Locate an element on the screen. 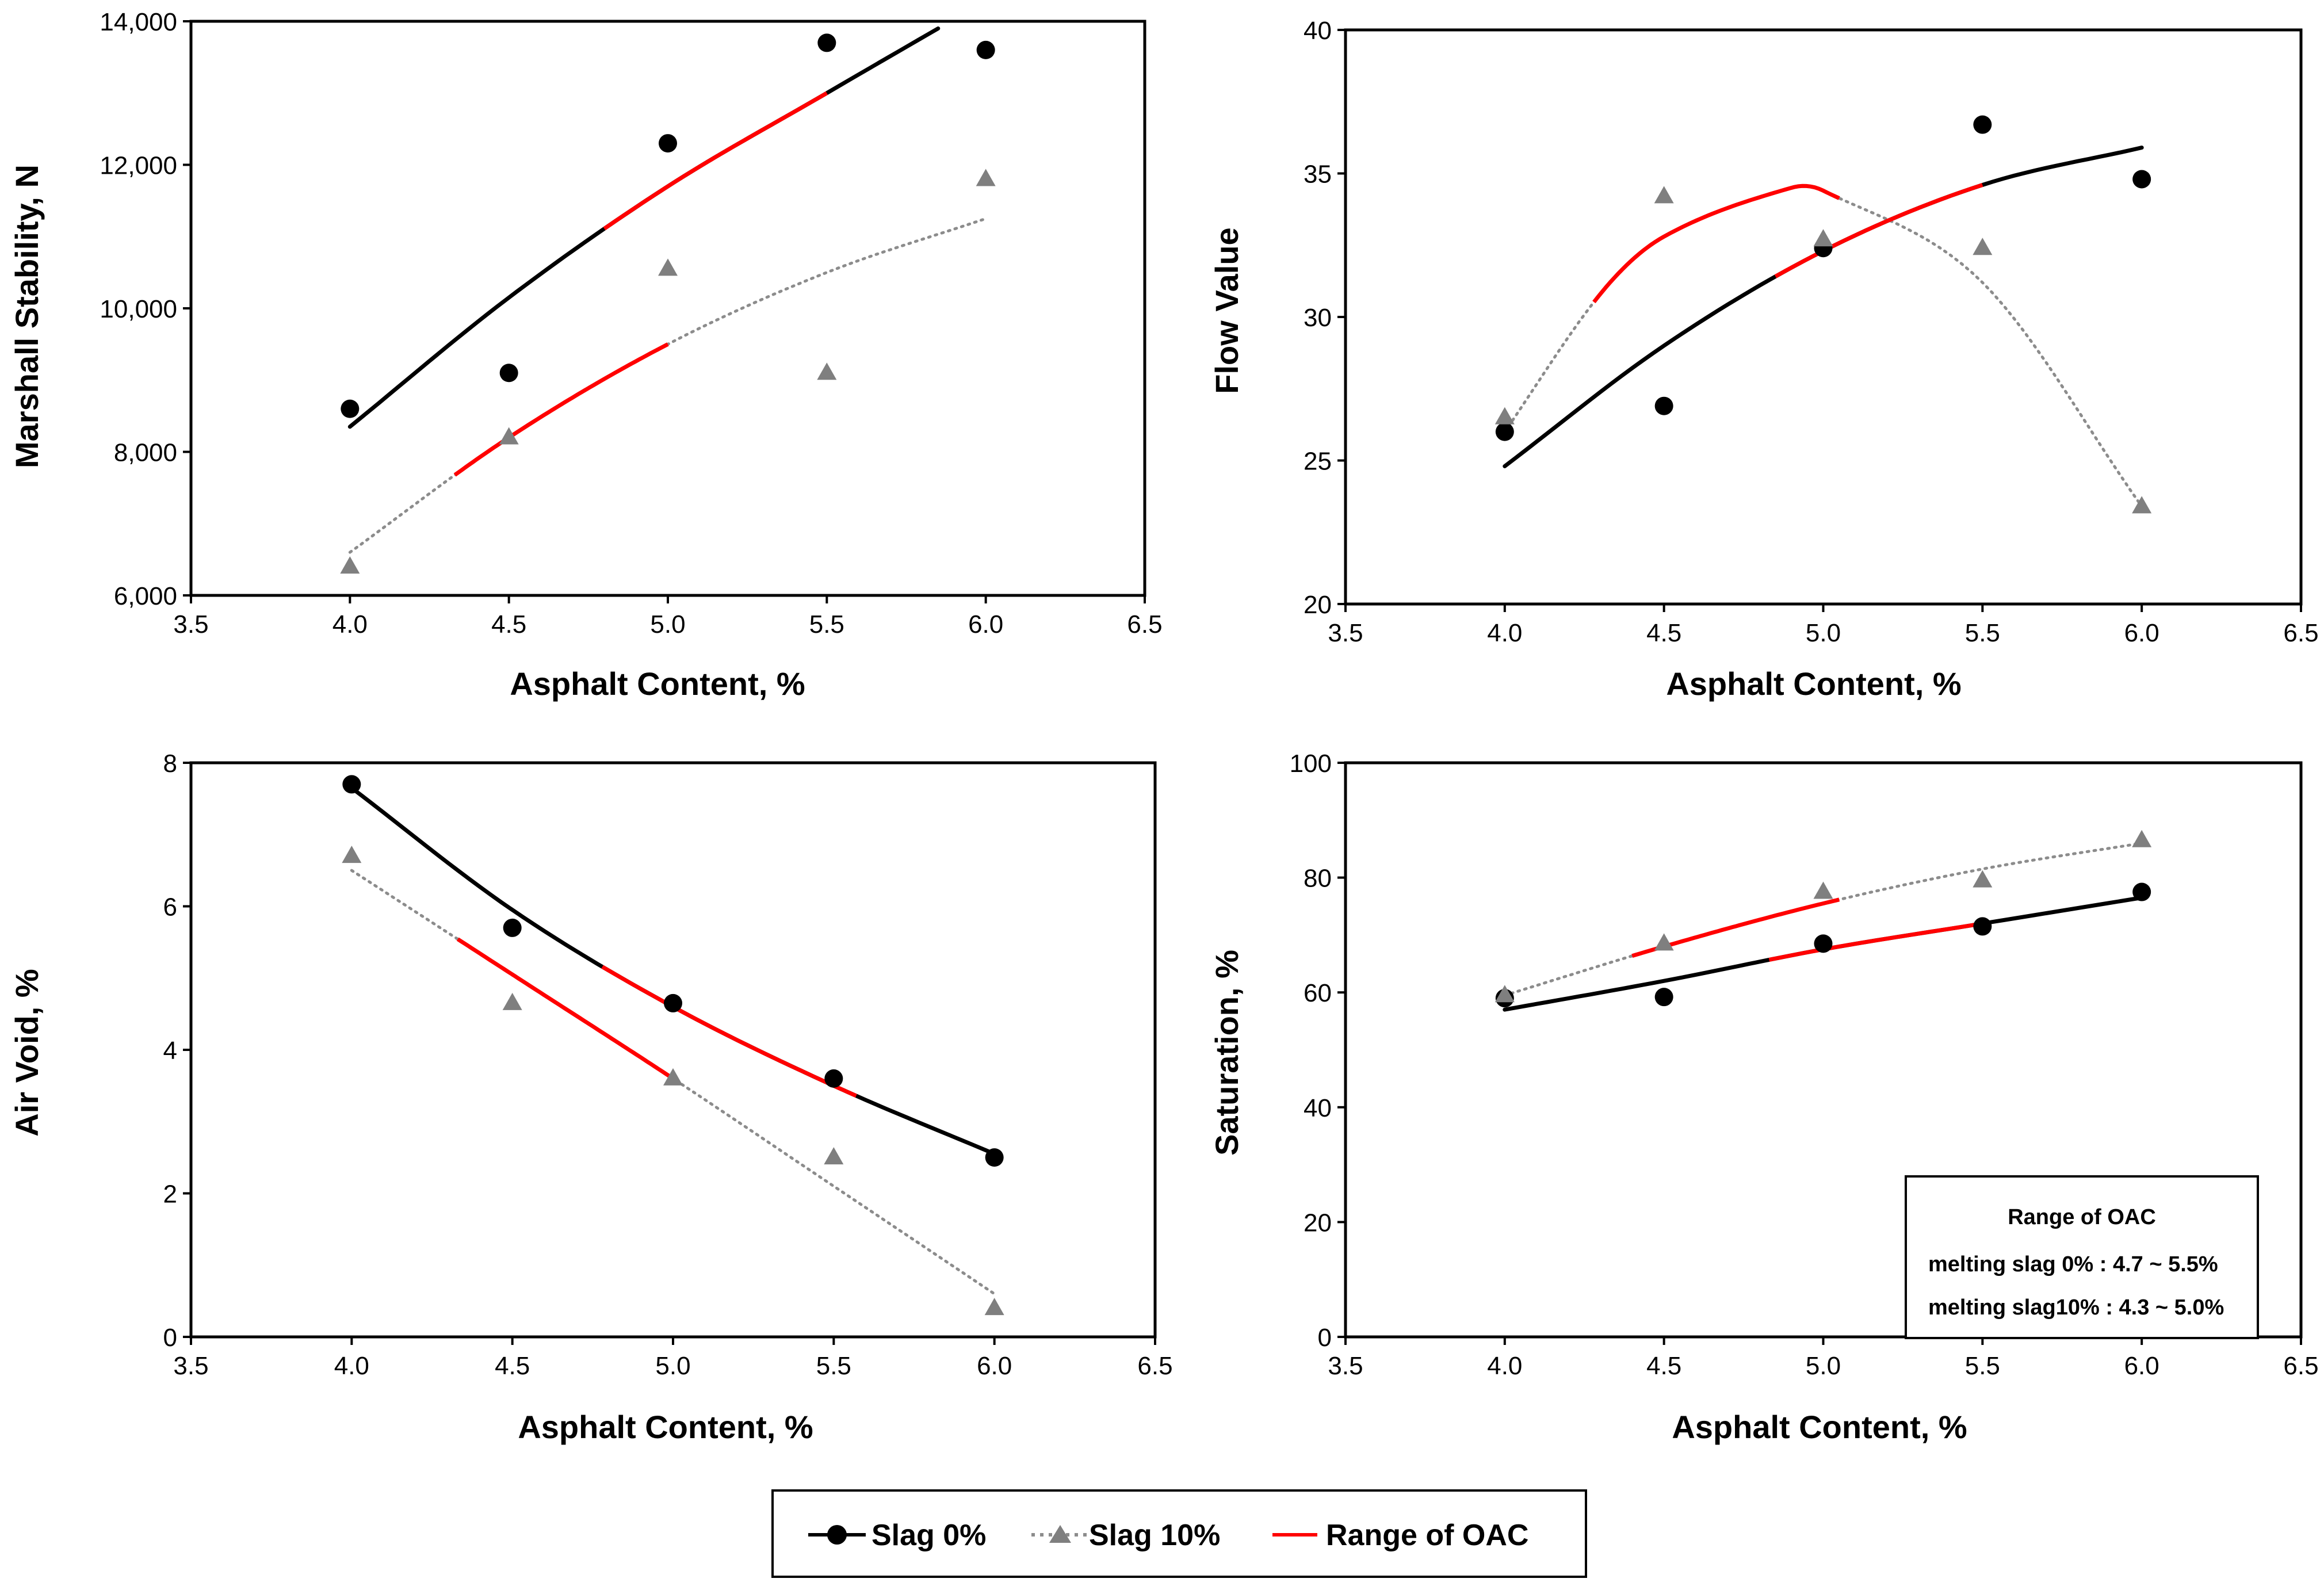  legend-oac-label: Range of OAC is located at coordinates (1427, 1535).